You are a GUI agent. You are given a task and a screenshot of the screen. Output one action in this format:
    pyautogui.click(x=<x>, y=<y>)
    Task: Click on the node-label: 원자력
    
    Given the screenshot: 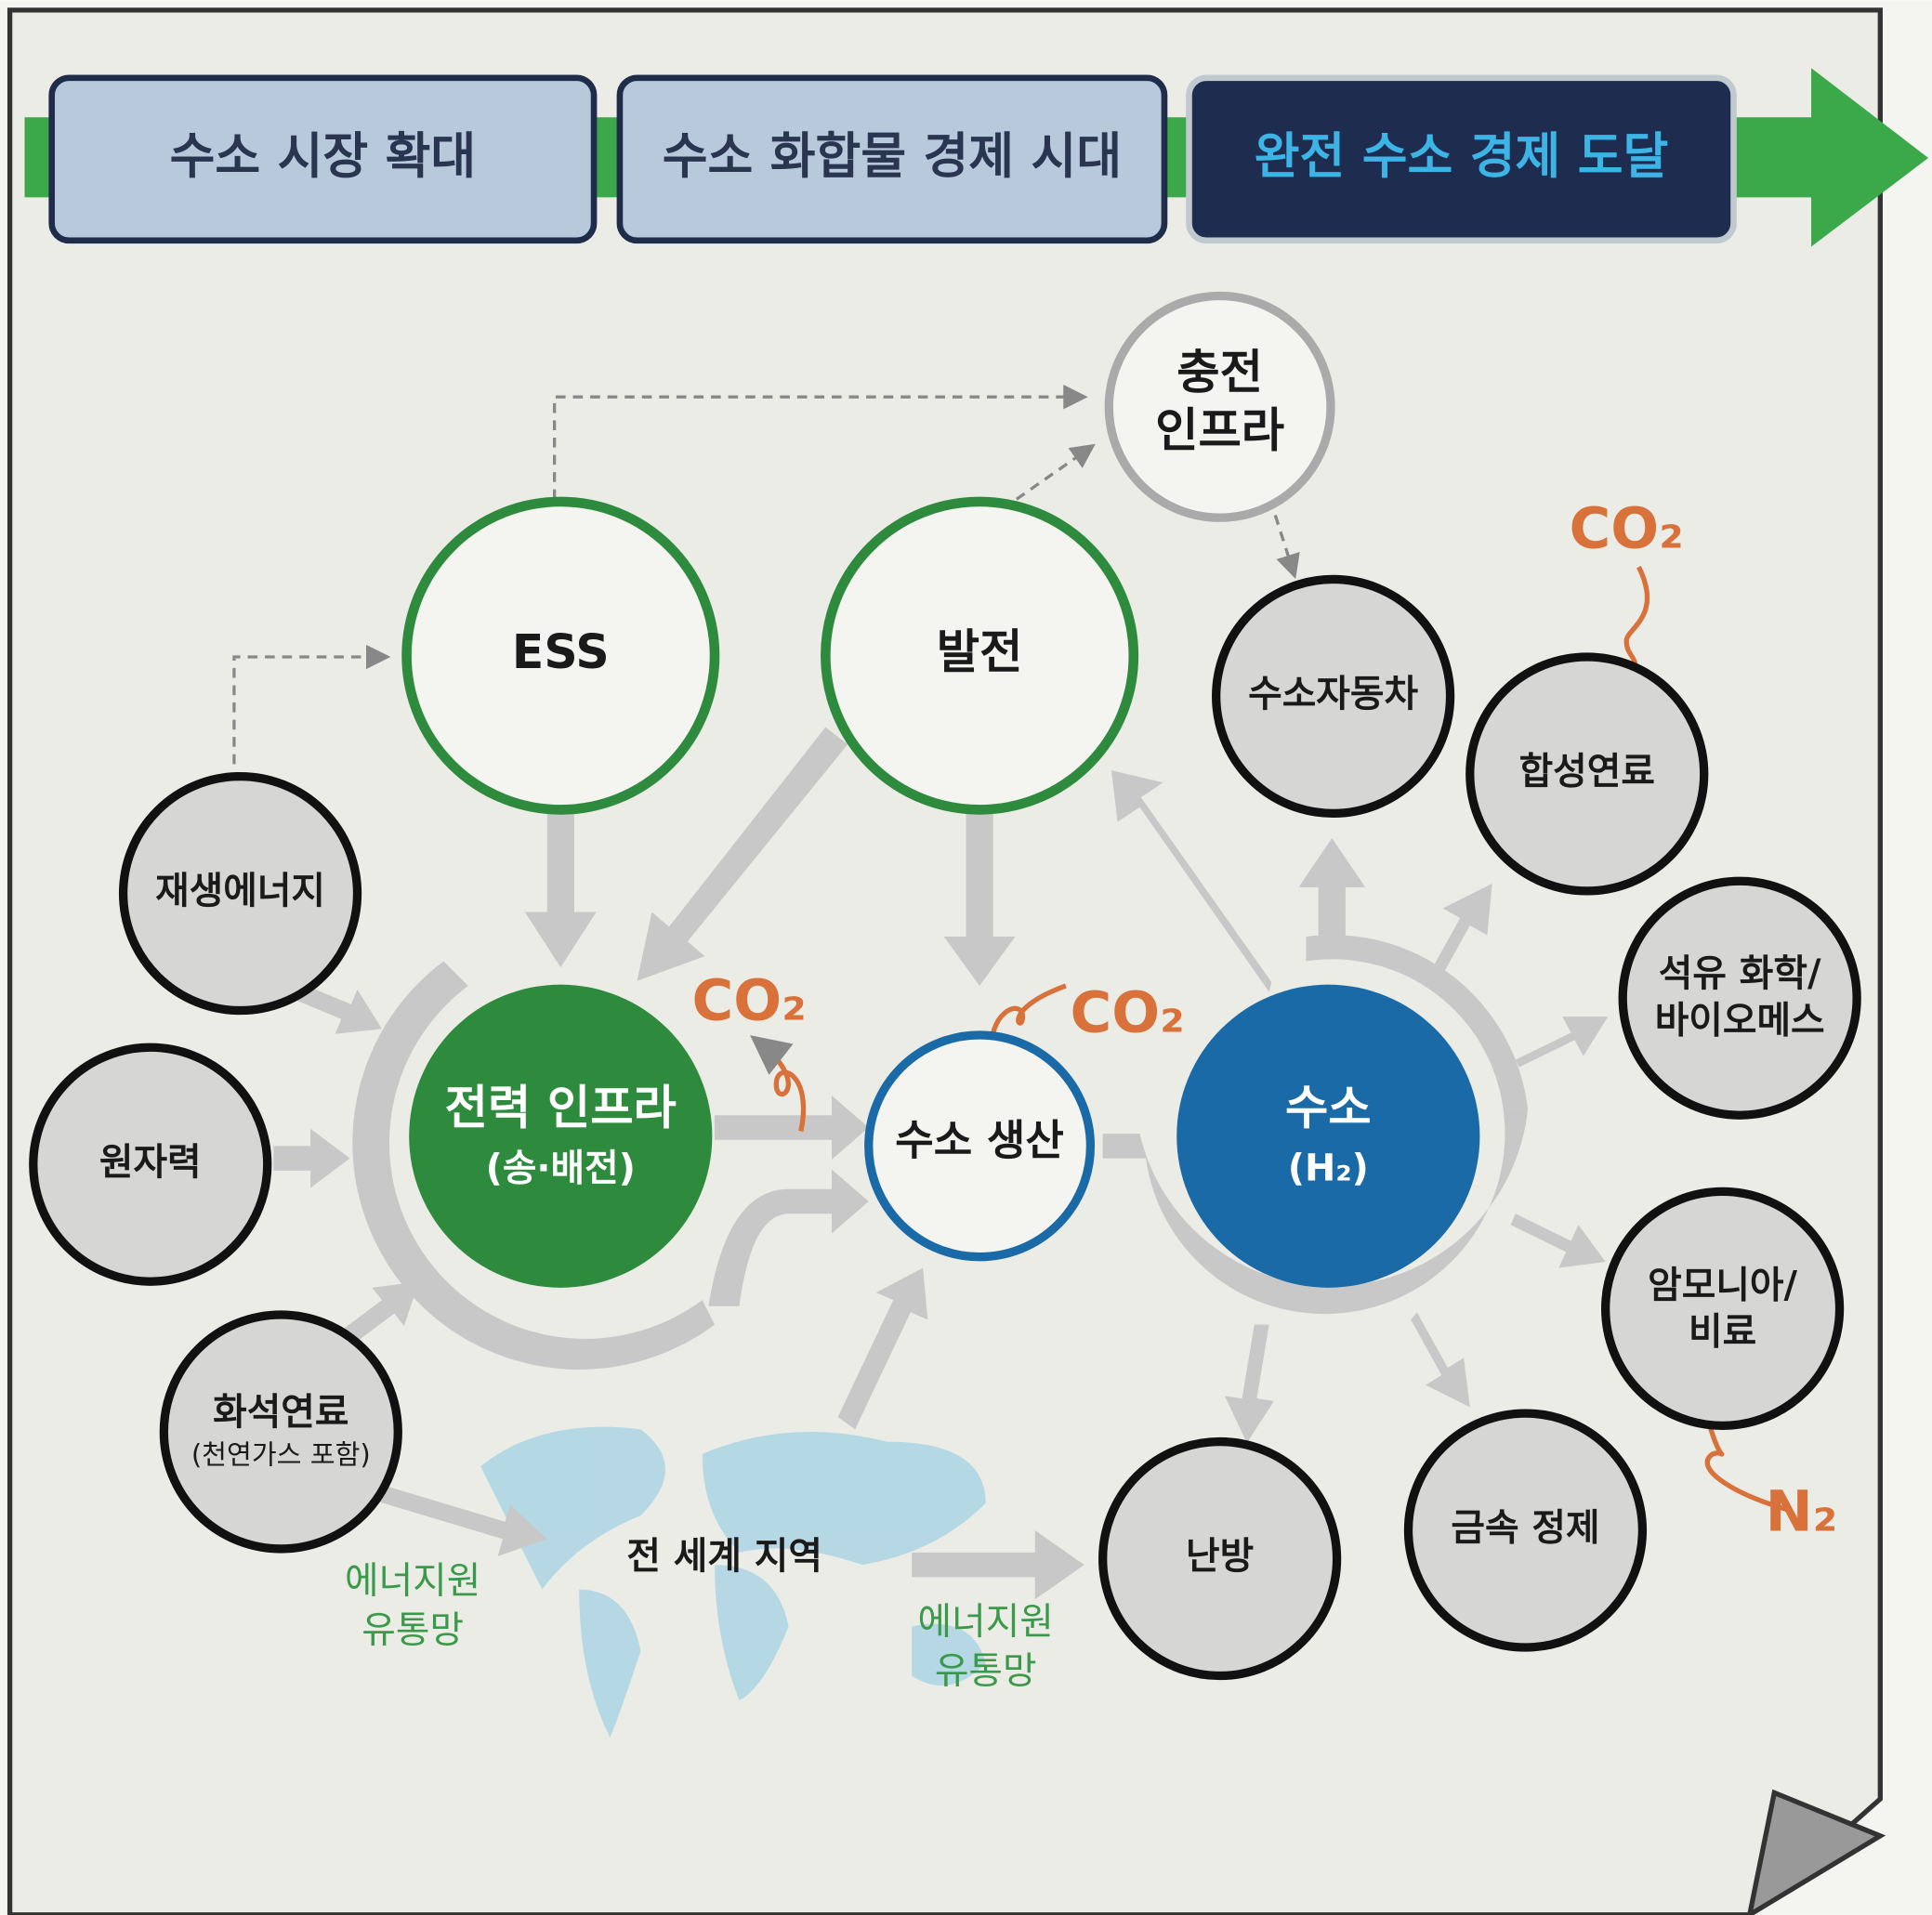 What is the action you would take?
    pyautogui.click(x=150, y=1163)
    